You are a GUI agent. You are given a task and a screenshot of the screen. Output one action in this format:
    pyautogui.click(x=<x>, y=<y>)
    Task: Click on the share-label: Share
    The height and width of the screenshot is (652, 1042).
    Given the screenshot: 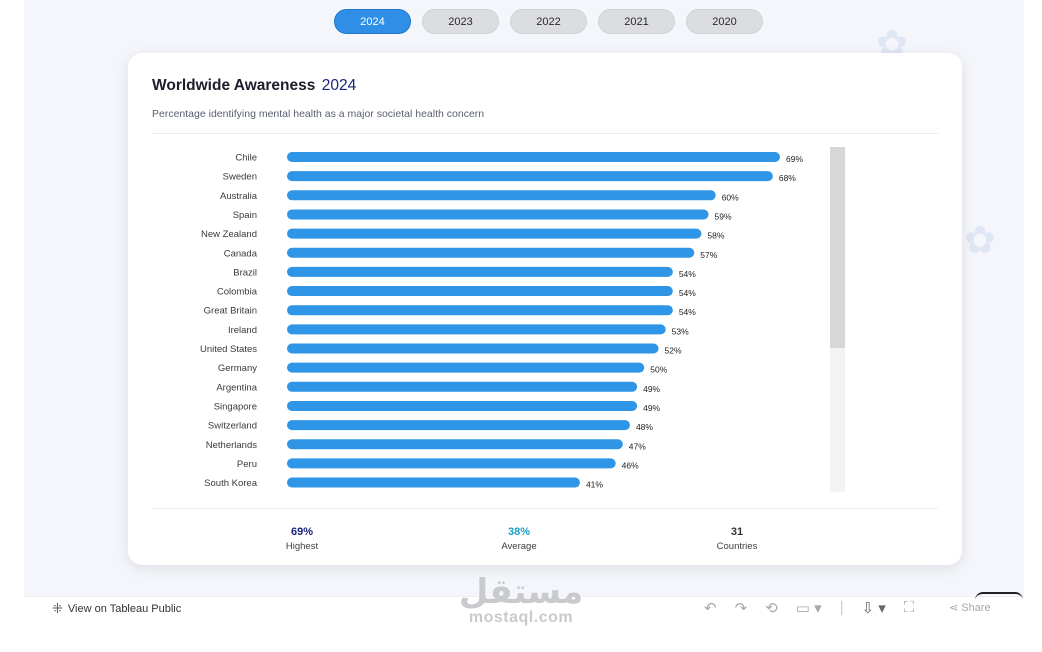 What is the action you would take?
    pyautogui.click(x=976, y=608)
    